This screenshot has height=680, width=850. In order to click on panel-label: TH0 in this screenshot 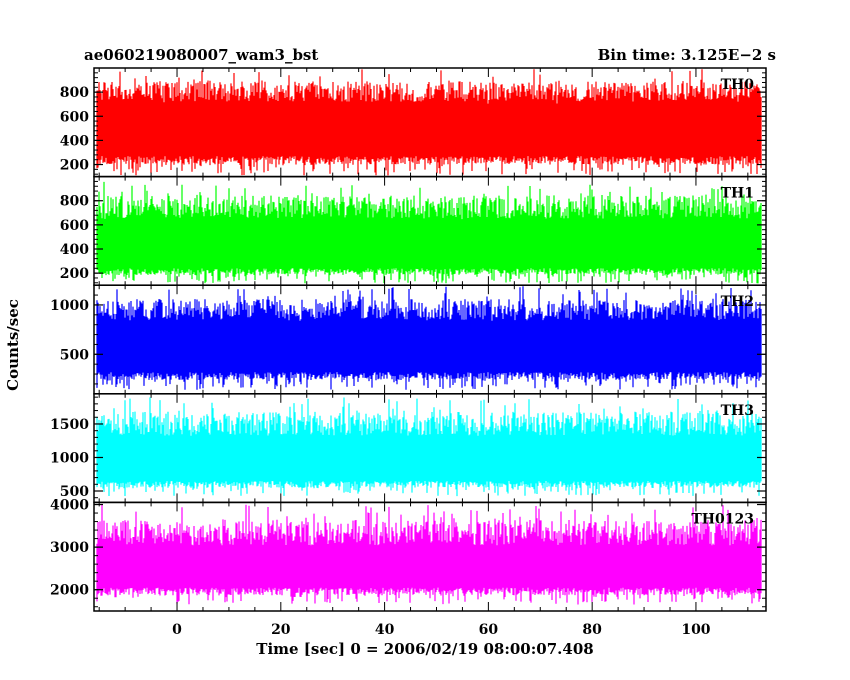, I will do `click(738, 85)`.